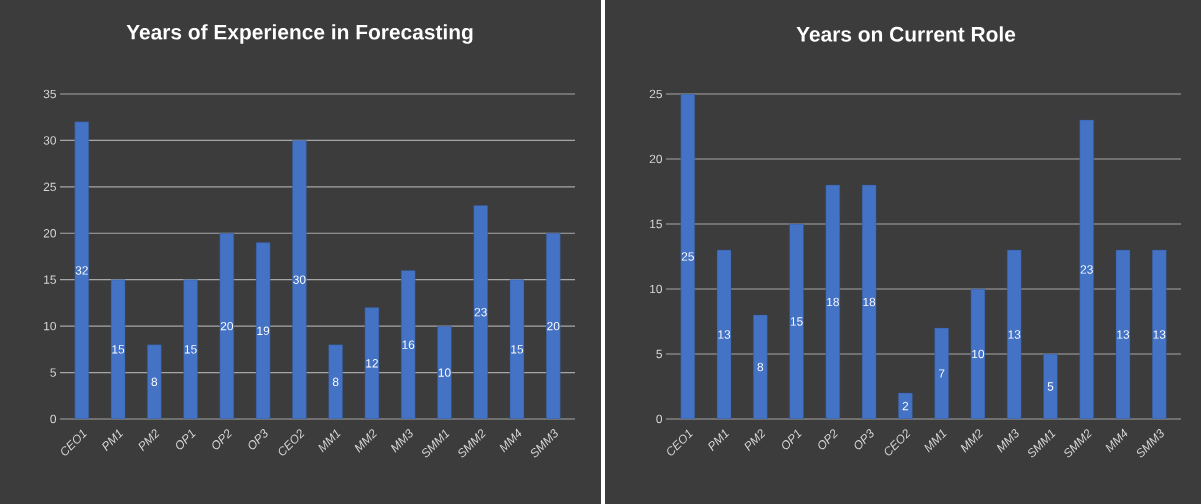 The width and height of the screenshot is (1201, 504). I want to click on data-label: 25, so click(687, 256).